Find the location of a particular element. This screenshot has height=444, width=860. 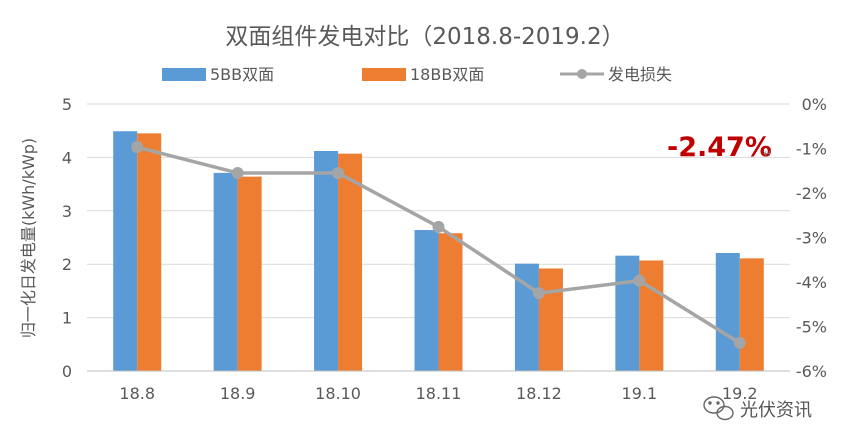

y2-tick-label: 0% is located at coordinates (814, 104).